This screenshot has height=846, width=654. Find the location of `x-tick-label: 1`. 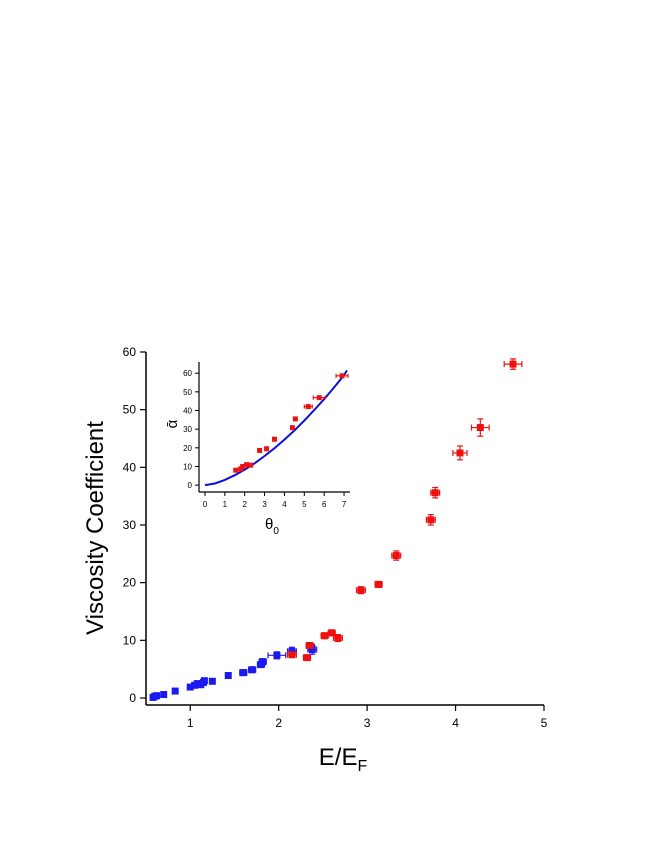

x-tick-label: 1 is located at coordinates (190, 723).